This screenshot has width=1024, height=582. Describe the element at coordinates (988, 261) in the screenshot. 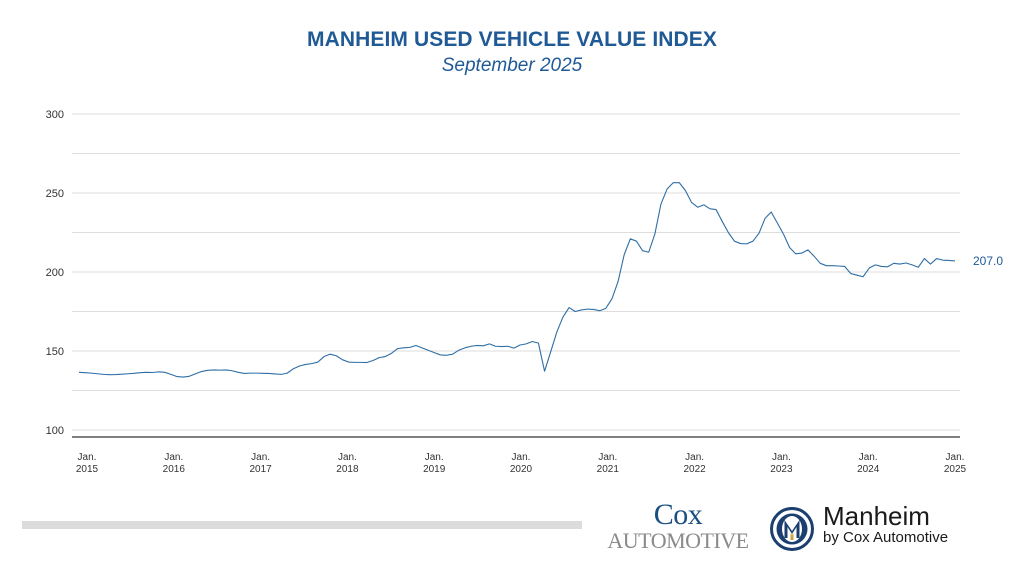

I see `end-value-label: 207.0` at that location.